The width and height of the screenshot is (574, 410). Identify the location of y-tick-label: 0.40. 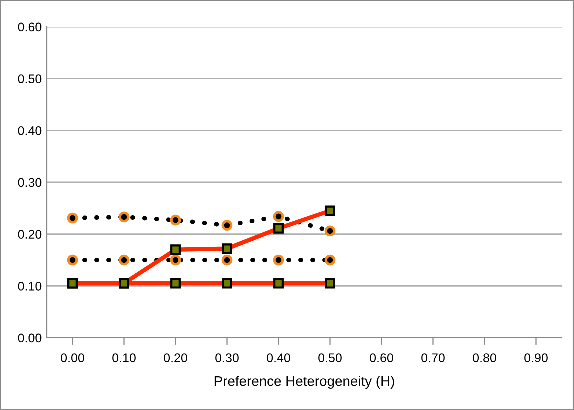
(30, 131).